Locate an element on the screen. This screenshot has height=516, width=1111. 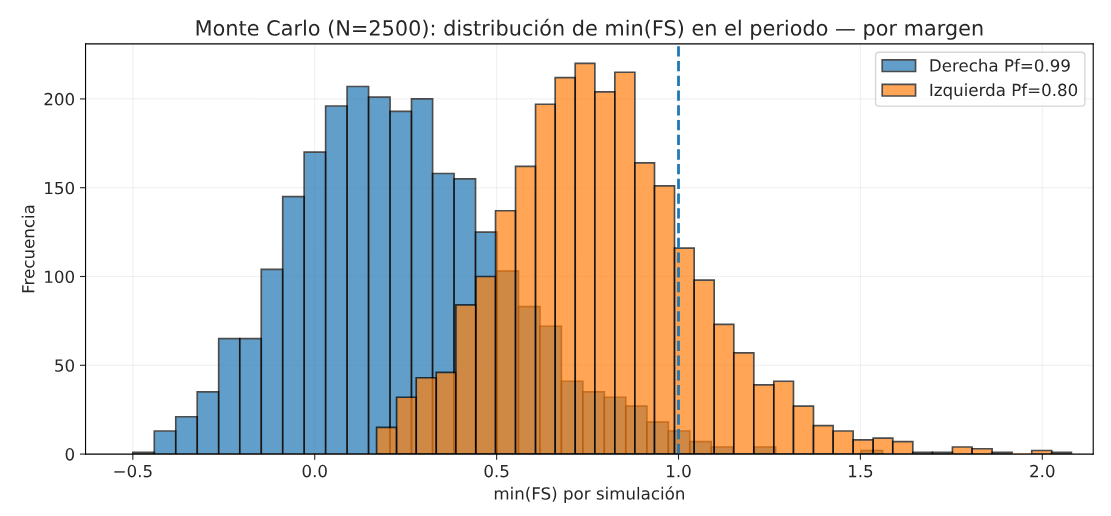
x-tick-label: −0.5 is located at coordinates (133, 471).